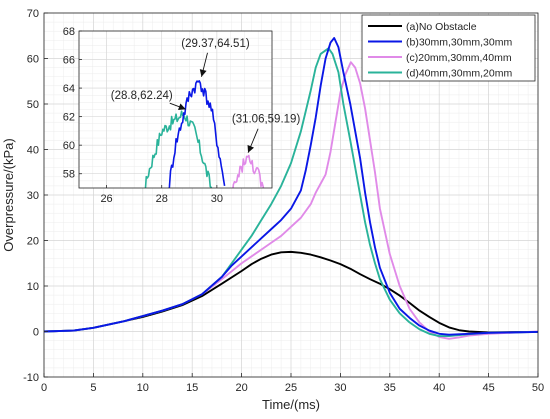 The width and height of the screenshot is (550, 419). Describe the element at coordinates (69, 146) in the screenshot. I see `inset-y-tick-label: 60` at that location.